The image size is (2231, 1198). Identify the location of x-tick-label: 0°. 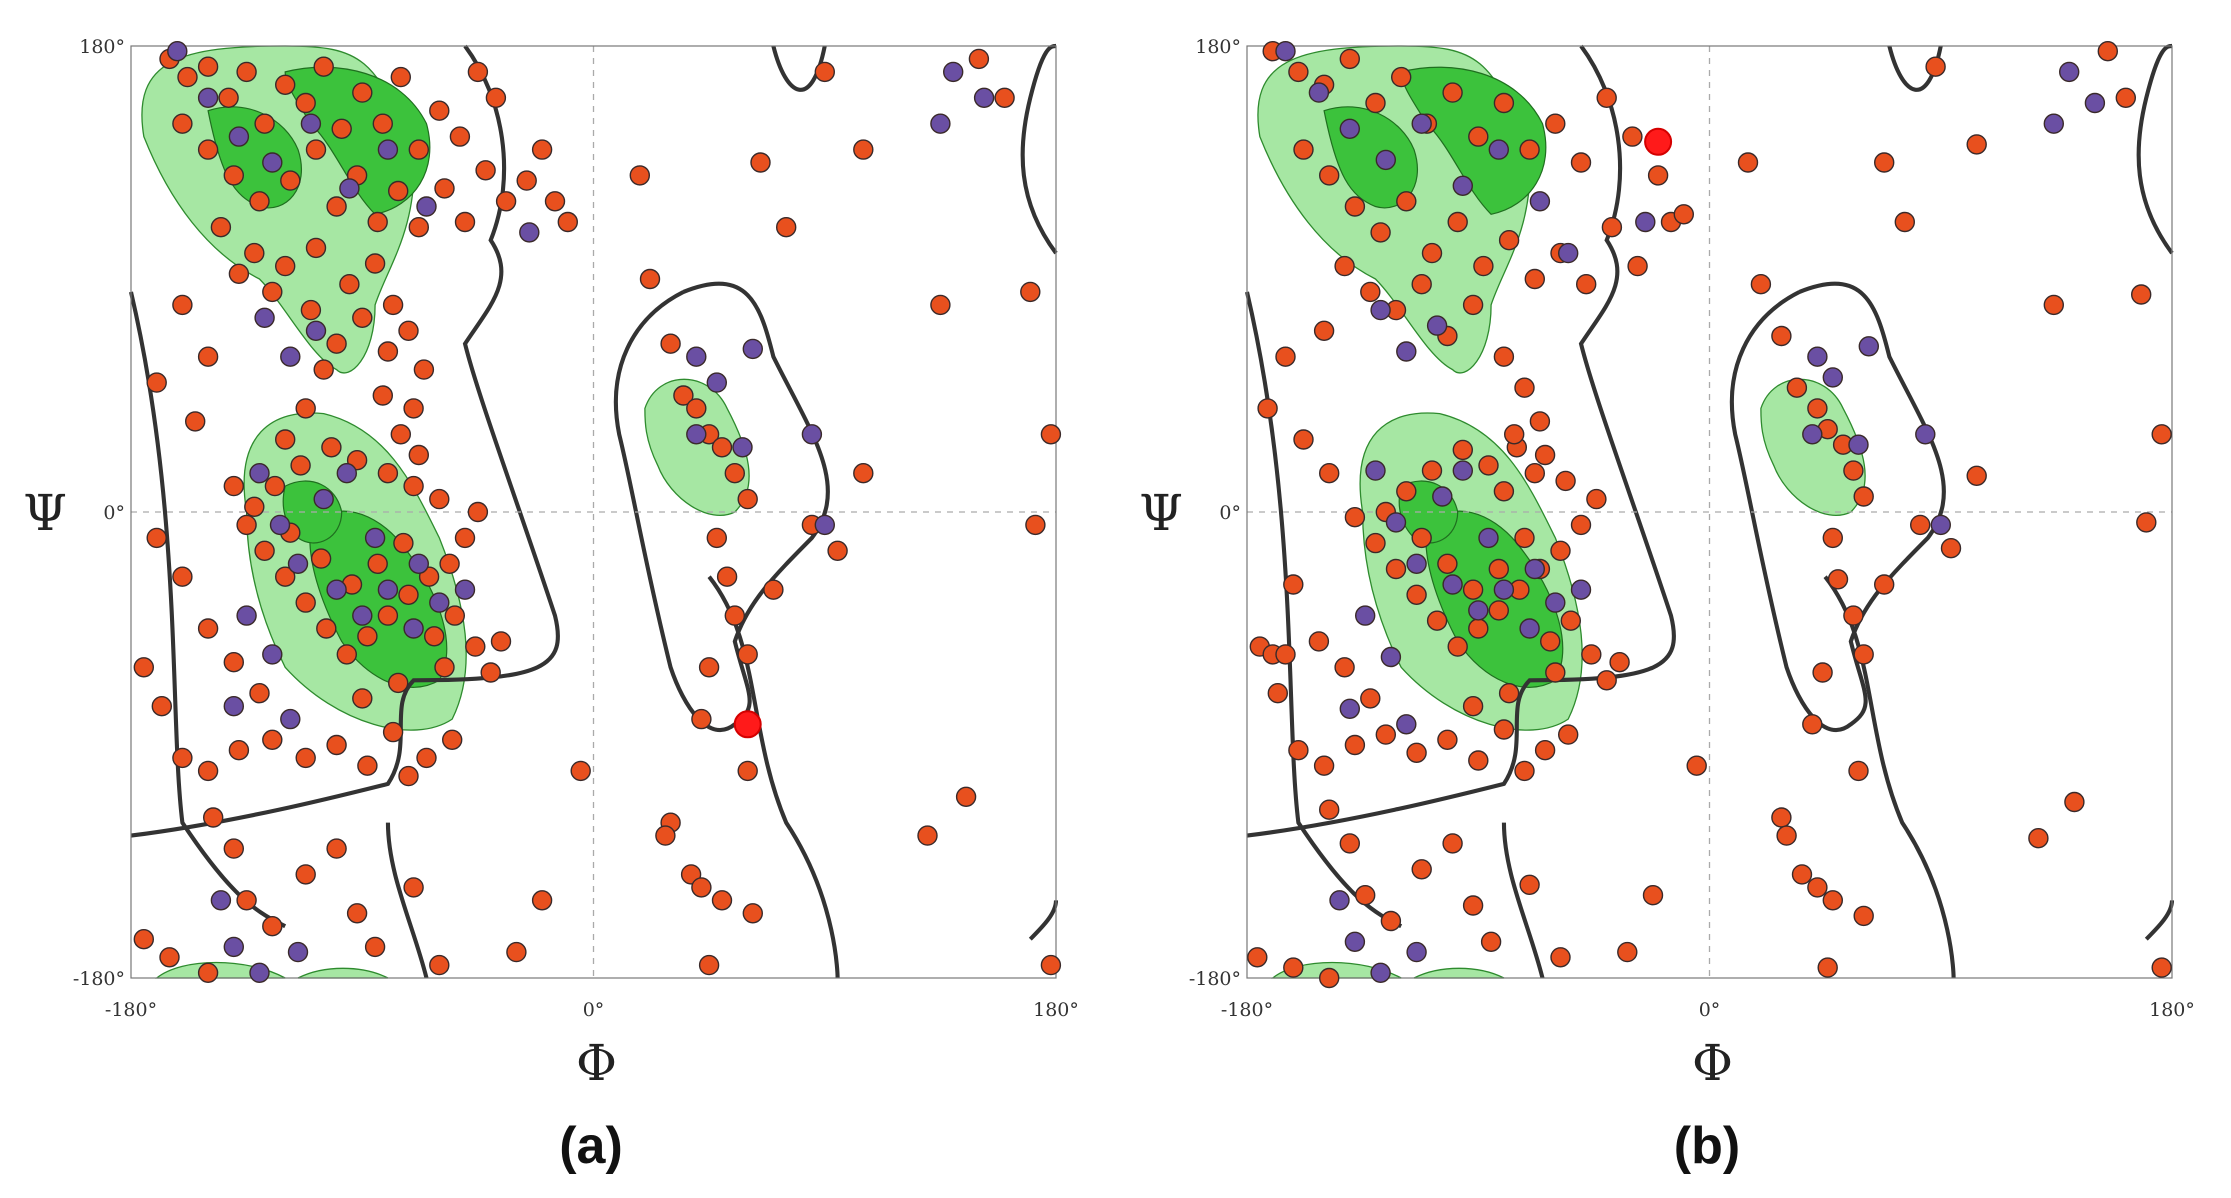
(594, 1010).